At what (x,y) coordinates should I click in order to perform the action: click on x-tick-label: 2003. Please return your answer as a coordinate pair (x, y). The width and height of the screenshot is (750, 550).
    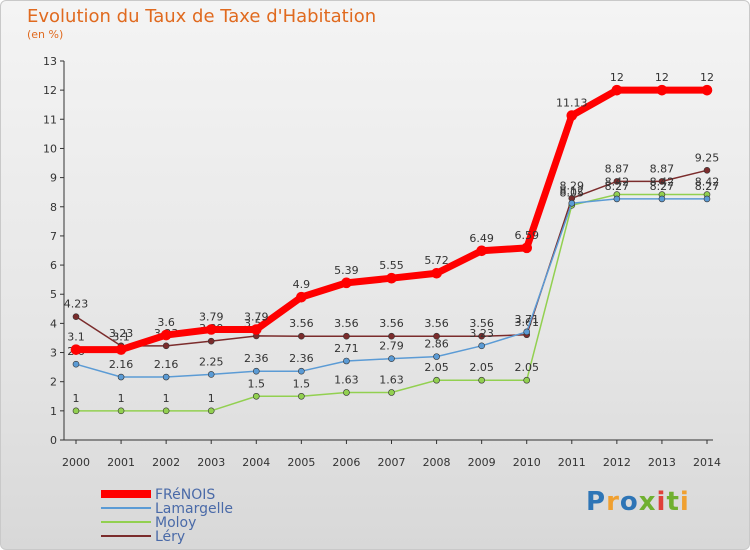
    Looking at the image, I should click on (211, 462).